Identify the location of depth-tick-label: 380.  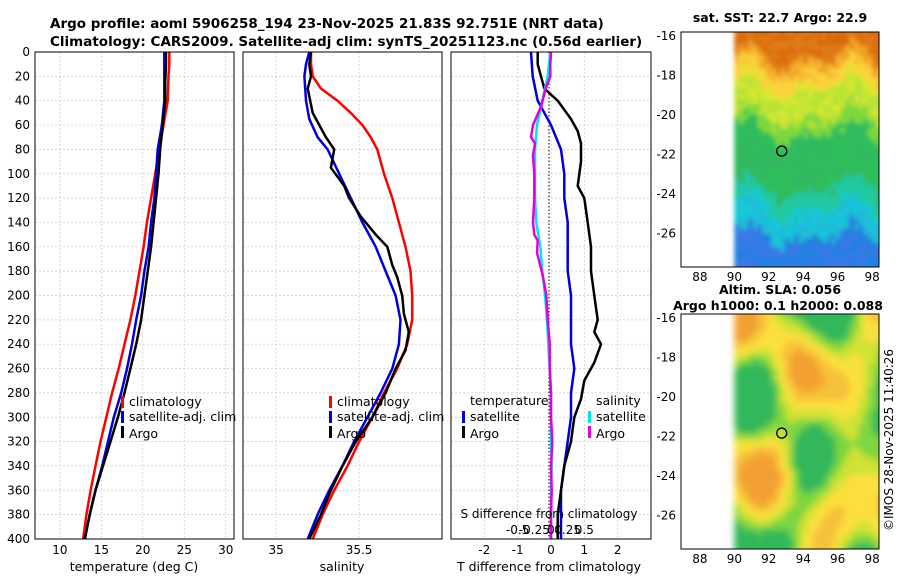
(18, 515).